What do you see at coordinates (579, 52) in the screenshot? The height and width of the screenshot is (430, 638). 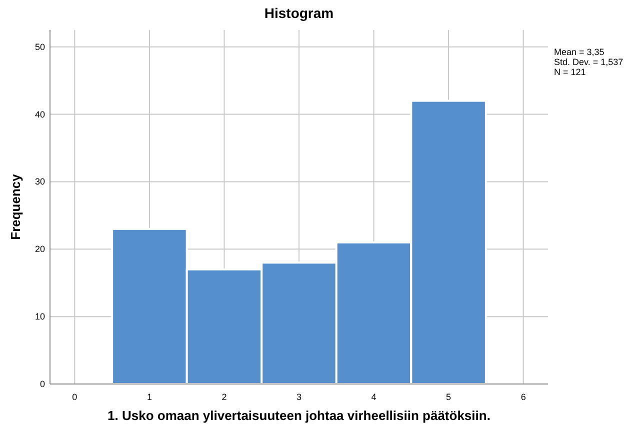 I see `text: Mean = 3,35` at bounding box center [579, 52].